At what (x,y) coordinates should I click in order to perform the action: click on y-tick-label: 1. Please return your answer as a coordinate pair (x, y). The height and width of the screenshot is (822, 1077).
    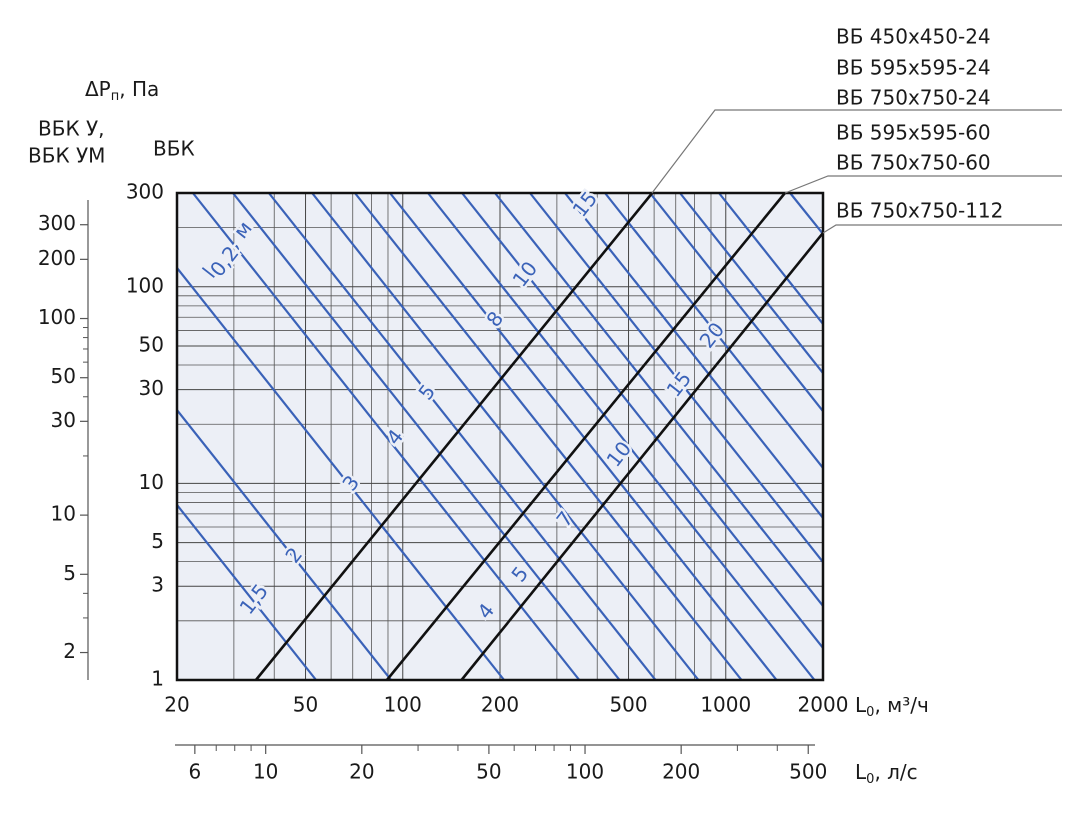
    Looking at the image, I should click on (157, 679).